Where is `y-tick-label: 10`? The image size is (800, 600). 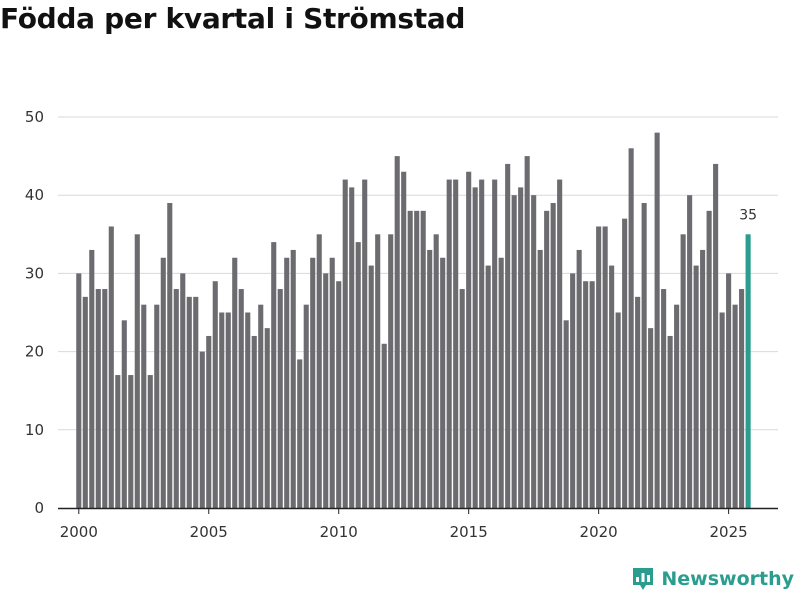
y-tick-label: 10 is located at coordinates (34, 430).